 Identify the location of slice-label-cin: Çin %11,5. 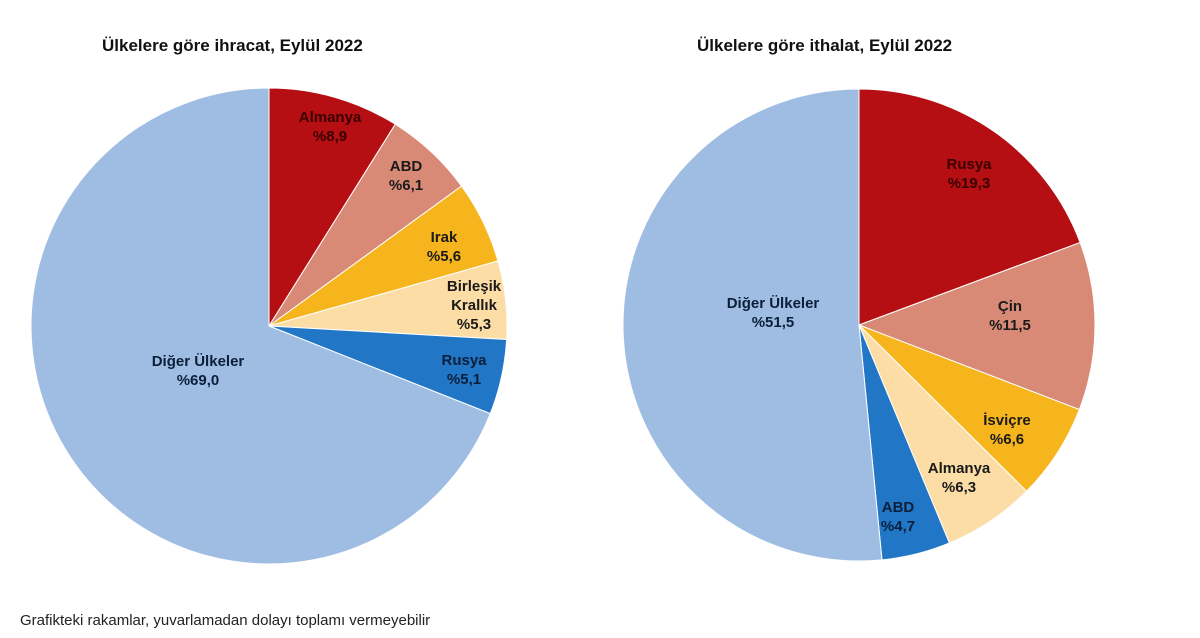
(1010, 316).